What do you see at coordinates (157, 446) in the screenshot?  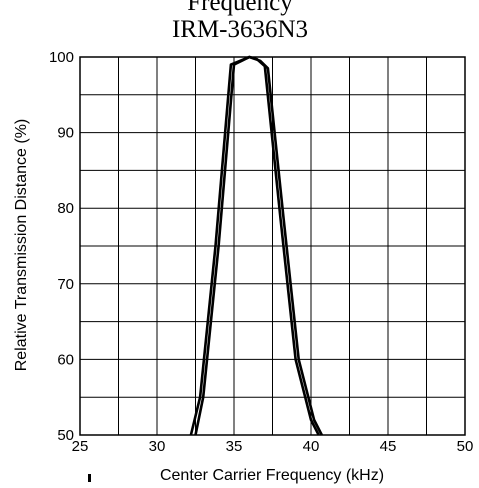 I see `x-tick-label: 30` at bounding box center [157, 446].